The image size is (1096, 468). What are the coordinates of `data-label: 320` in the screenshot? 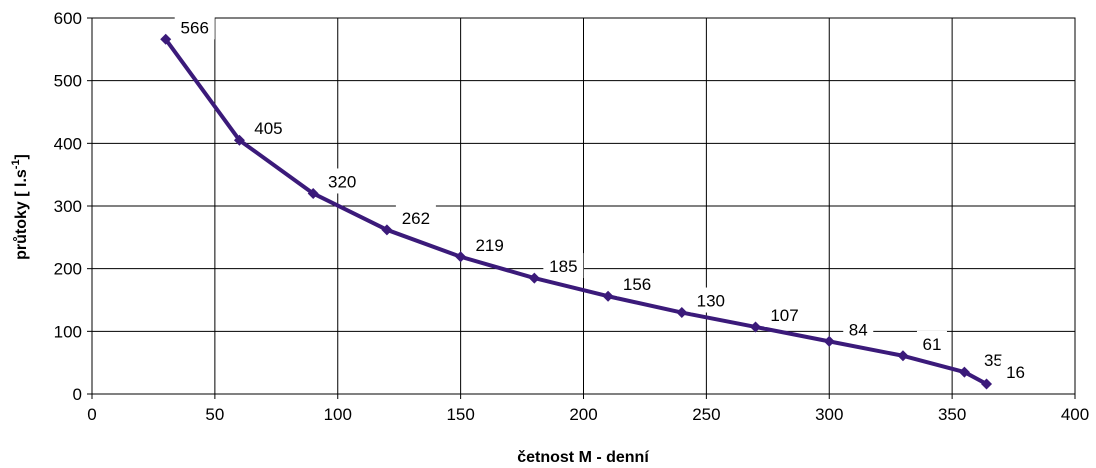 It's located at (342, 181).